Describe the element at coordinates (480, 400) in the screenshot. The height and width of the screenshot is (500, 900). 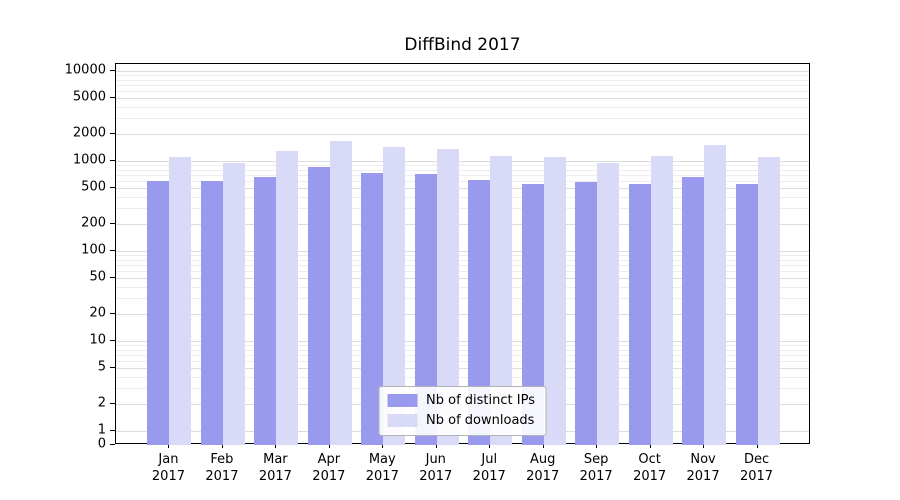
I see `legend-label-distinct-ips: Nb of distinct IPs` at that location.